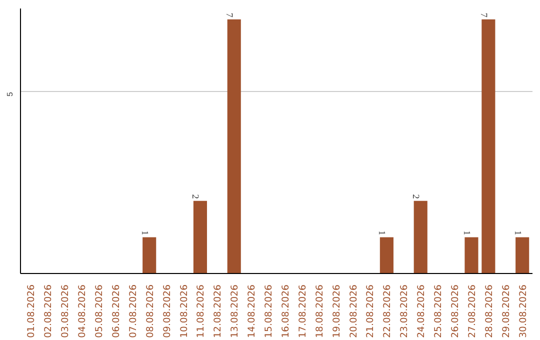 This screenshot has height=340, width=540. What do you see at coordinates (320, 311) in the screenshot?
I see `x-tick-label: 18.08.2026` at bounding box center [320, 311].